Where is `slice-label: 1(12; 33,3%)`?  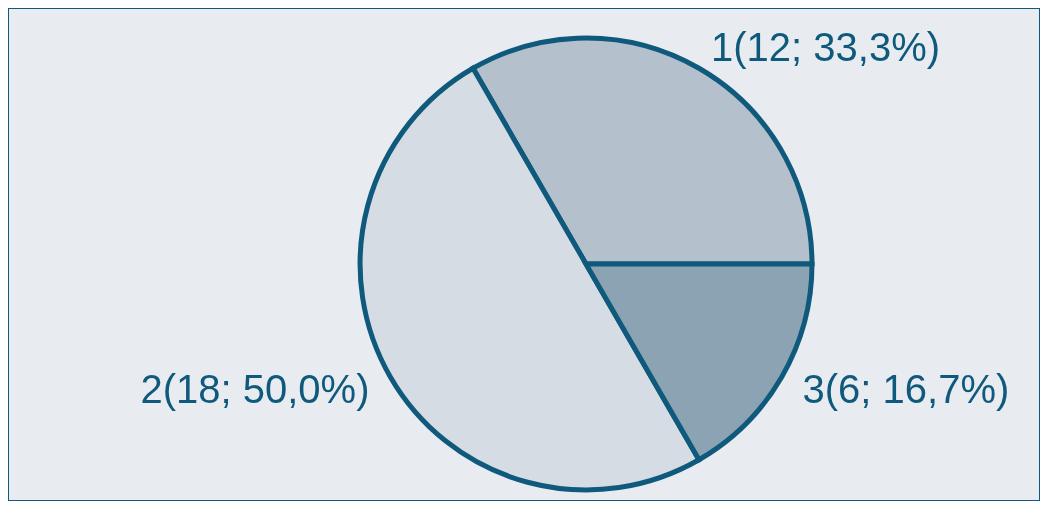
slice-label: 1(12; 33,3%) is located at coordinates (826, 47).